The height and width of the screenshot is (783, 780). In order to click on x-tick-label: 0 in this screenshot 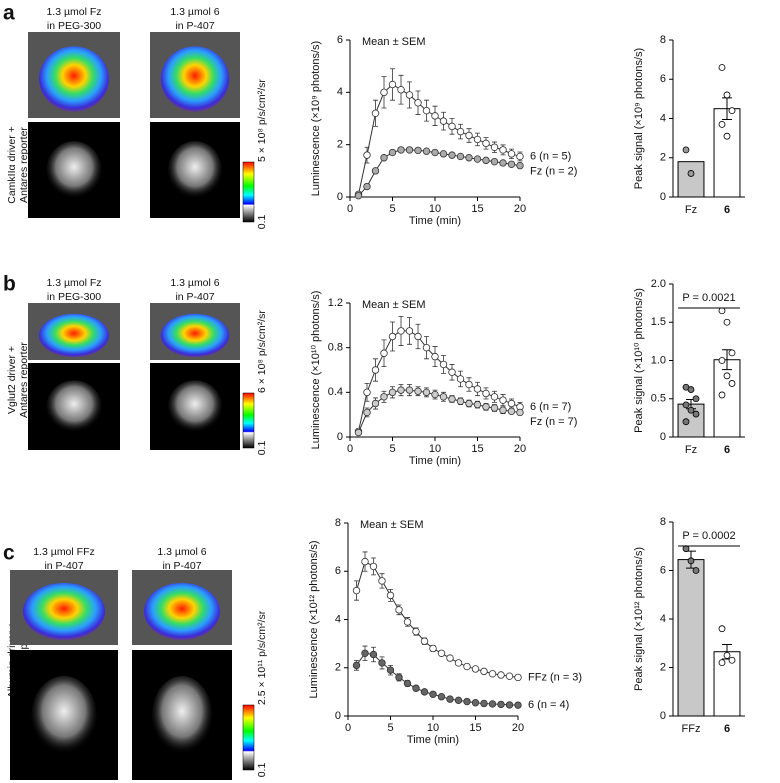, I will do `click(350, 449)`.